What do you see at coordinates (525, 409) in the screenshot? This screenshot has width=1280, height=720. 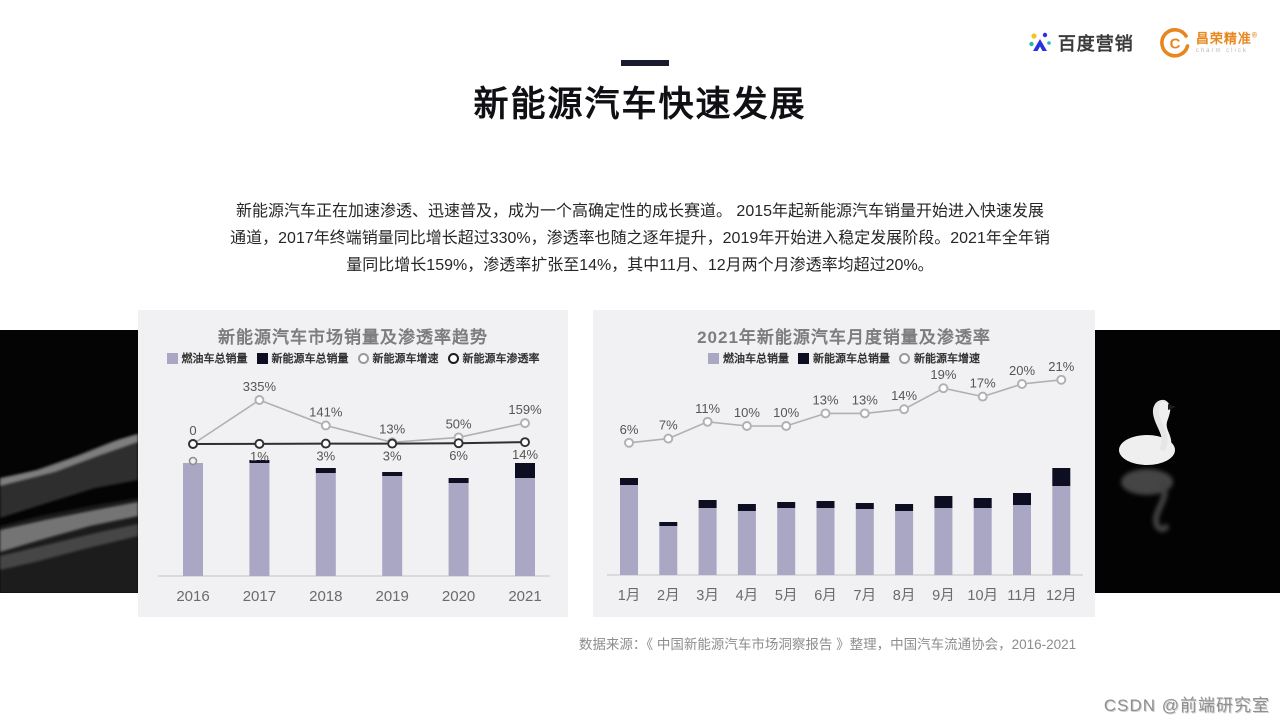 I see `data-label: 159%` at bounding box center [525, 409].